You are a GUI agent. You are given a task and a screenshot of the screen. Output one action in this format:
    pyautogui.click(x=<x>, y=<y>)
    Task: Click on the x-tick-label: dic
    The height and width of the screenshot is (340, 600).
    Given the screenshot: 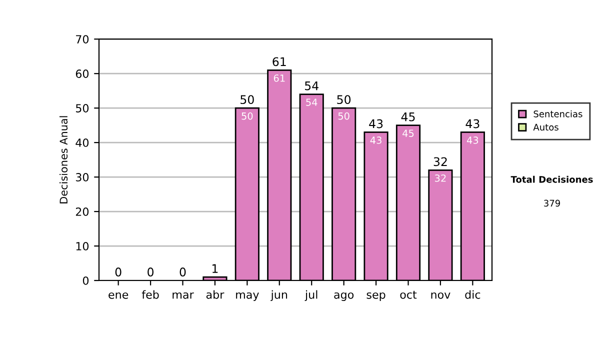 What is the action you would take?
    pyautogui.click(x=472, y=294)
    